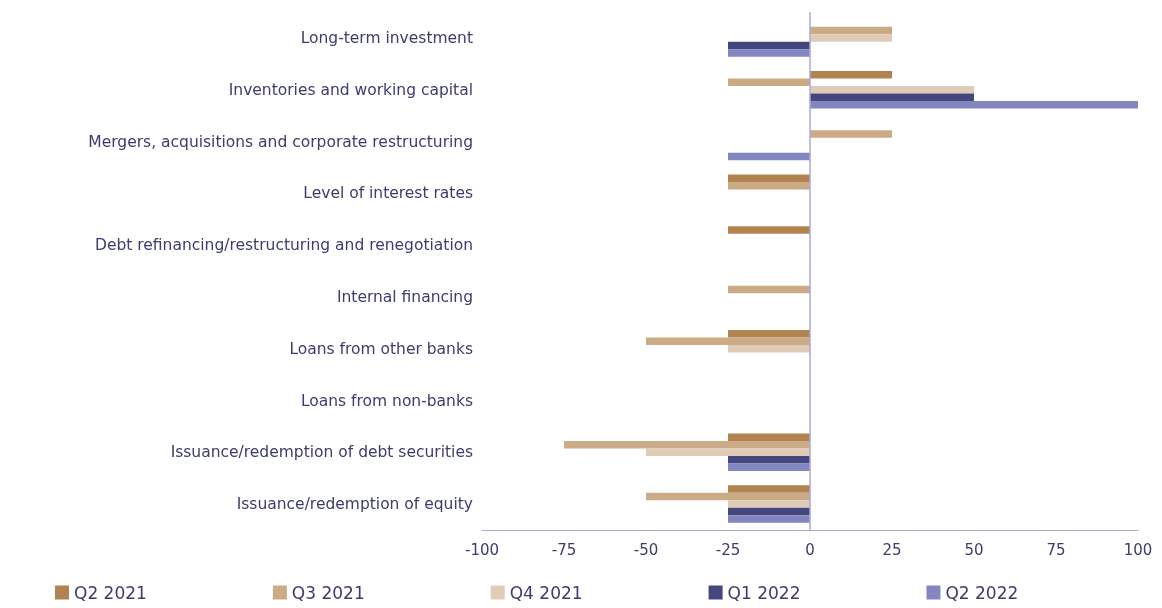 Image resolution: width=1162 pixels, height=608 pixels. I want to click on x-tick-label: 100, so click(1138, 549).